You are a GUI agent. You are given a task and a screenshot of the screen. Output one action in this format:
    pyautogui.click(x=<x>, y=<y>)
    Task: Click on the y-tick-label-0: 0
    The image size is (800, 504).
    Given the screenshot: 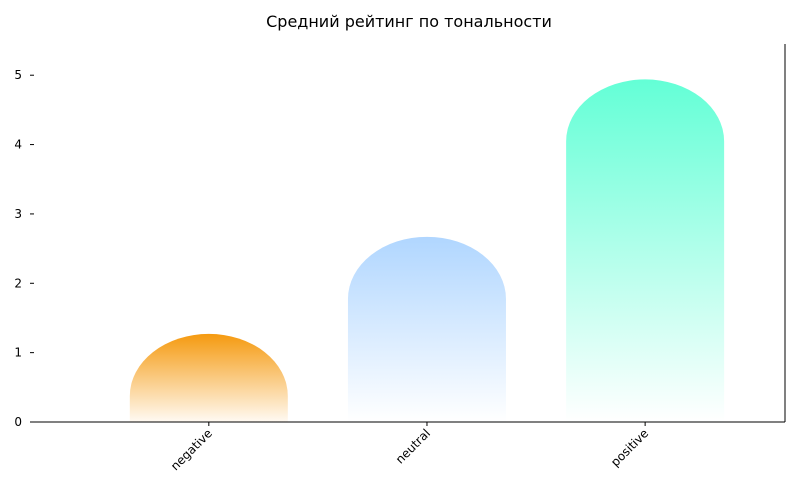 What is the action you would take?
    pyautogui.click(x=18, y=422)
    